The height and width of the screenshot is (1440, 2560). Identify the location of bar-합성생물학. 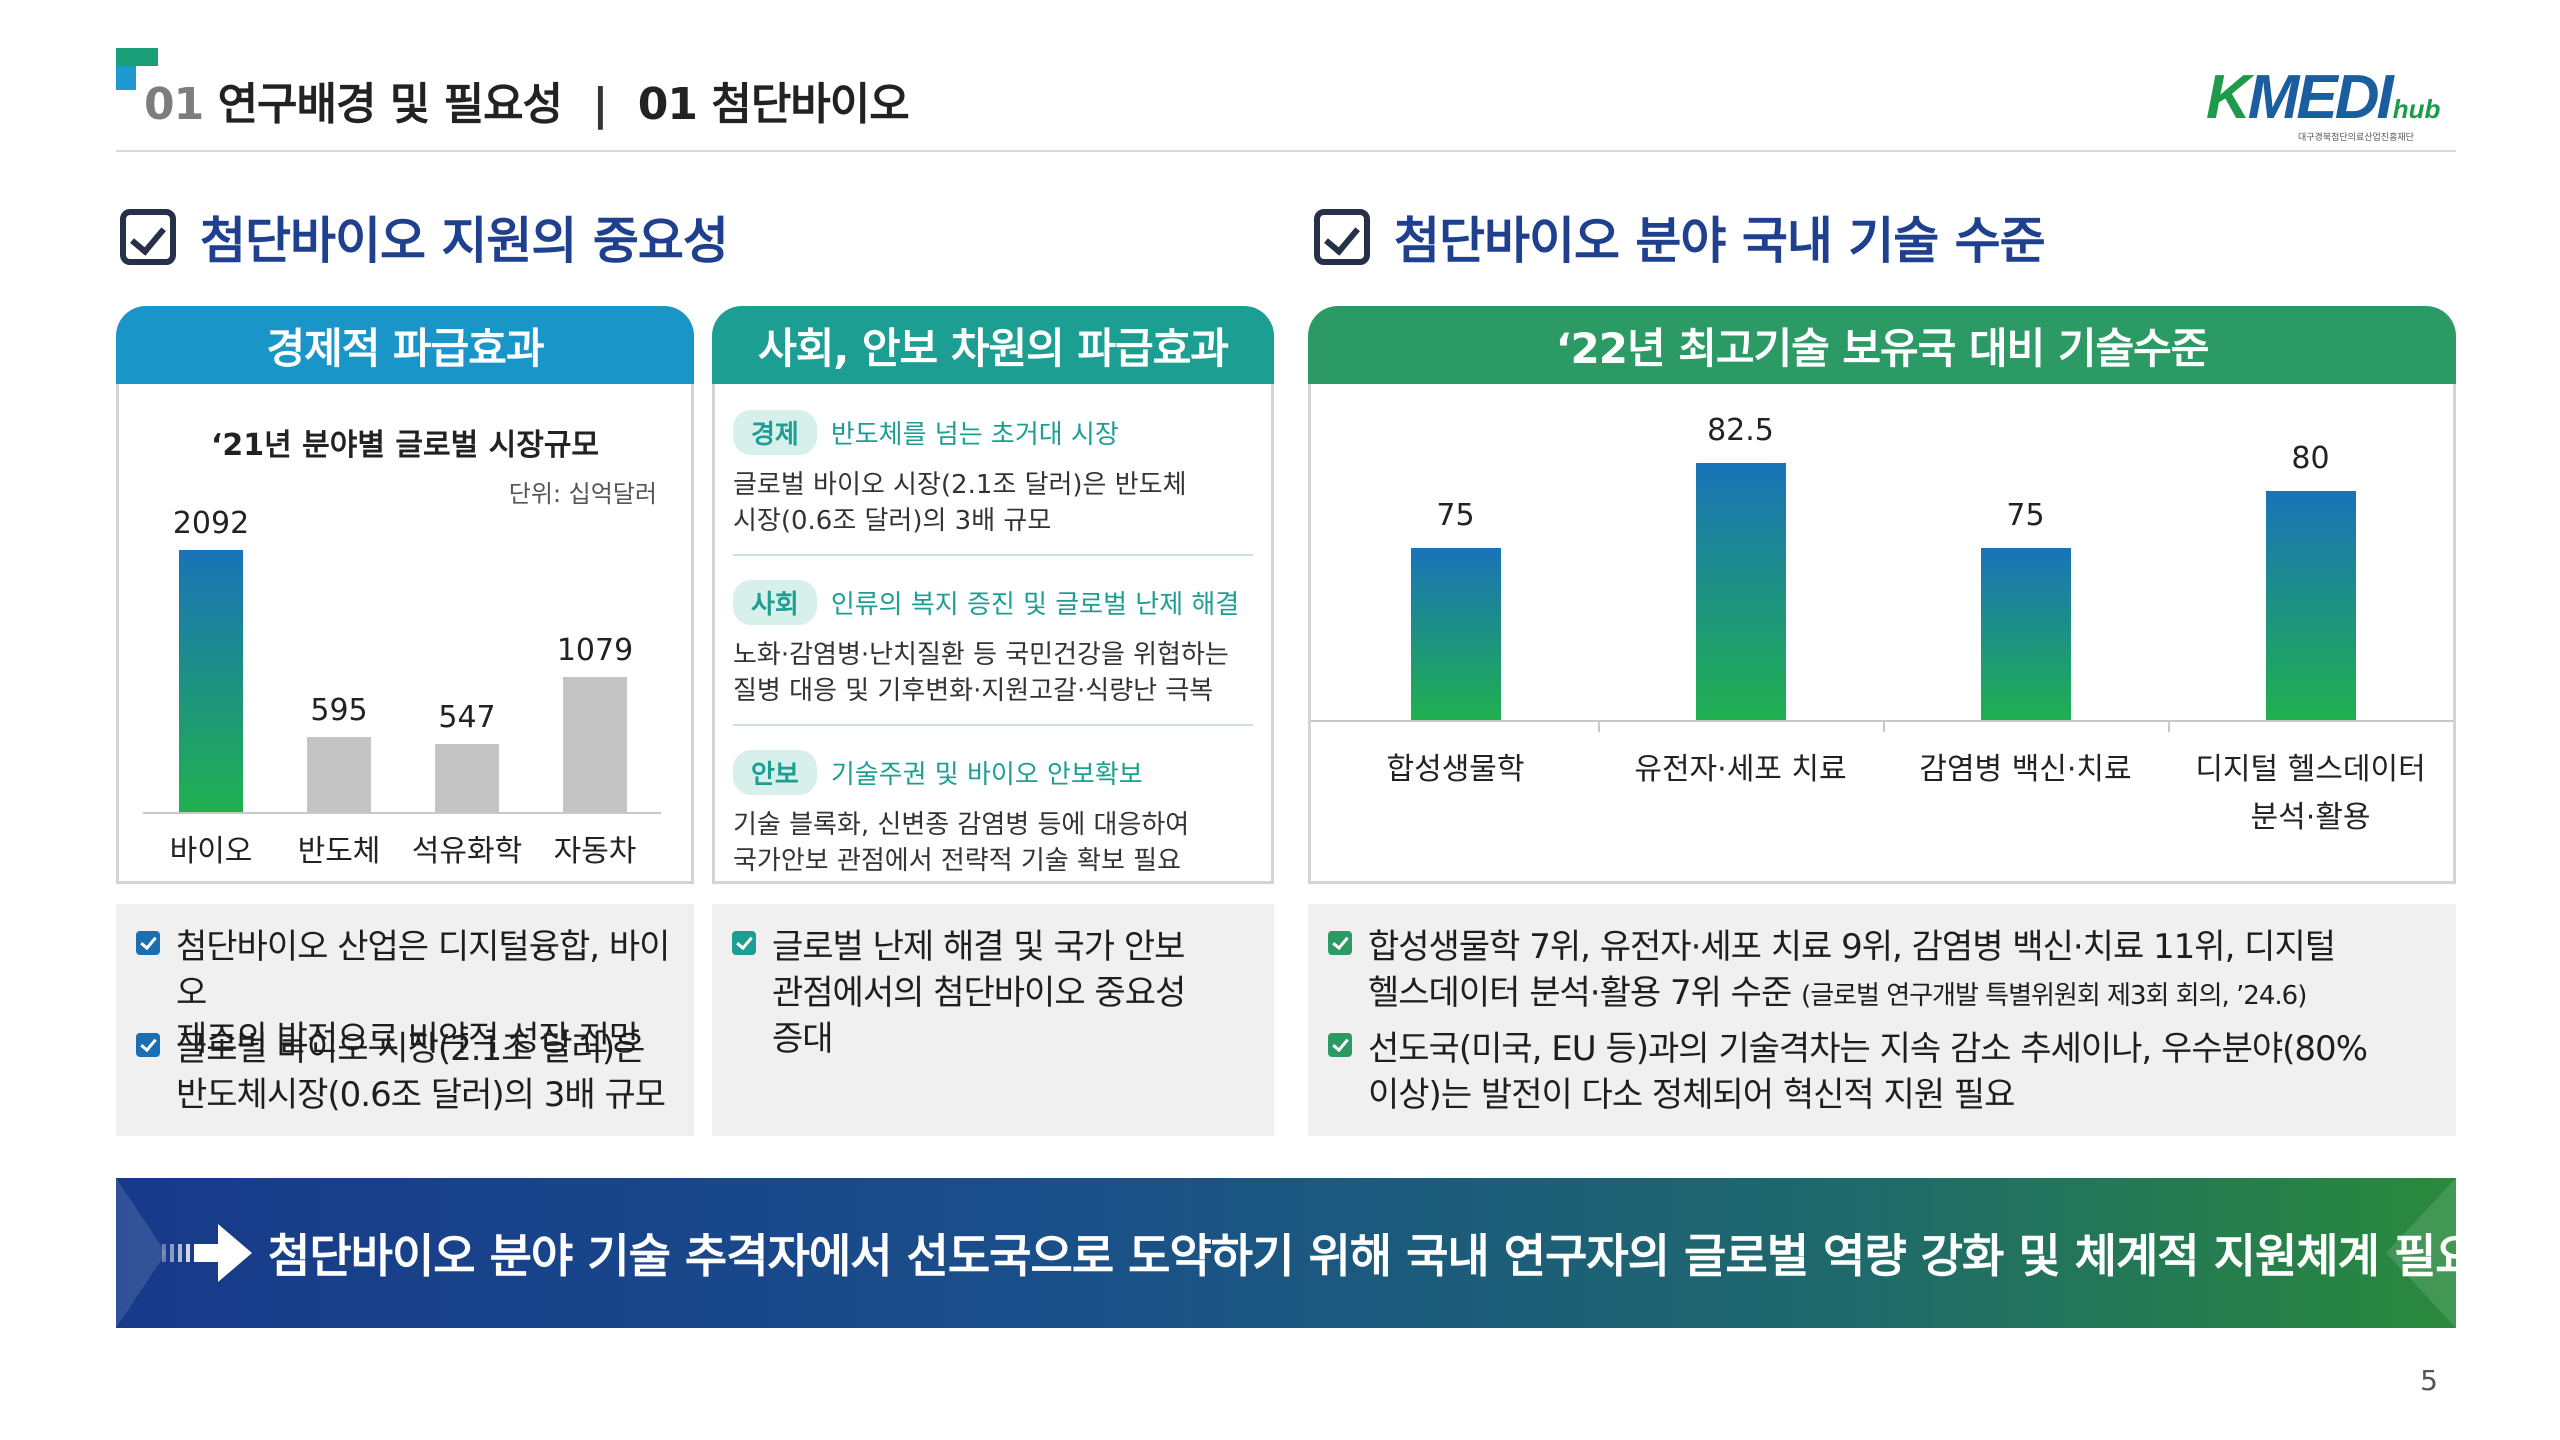
(1455, 634).